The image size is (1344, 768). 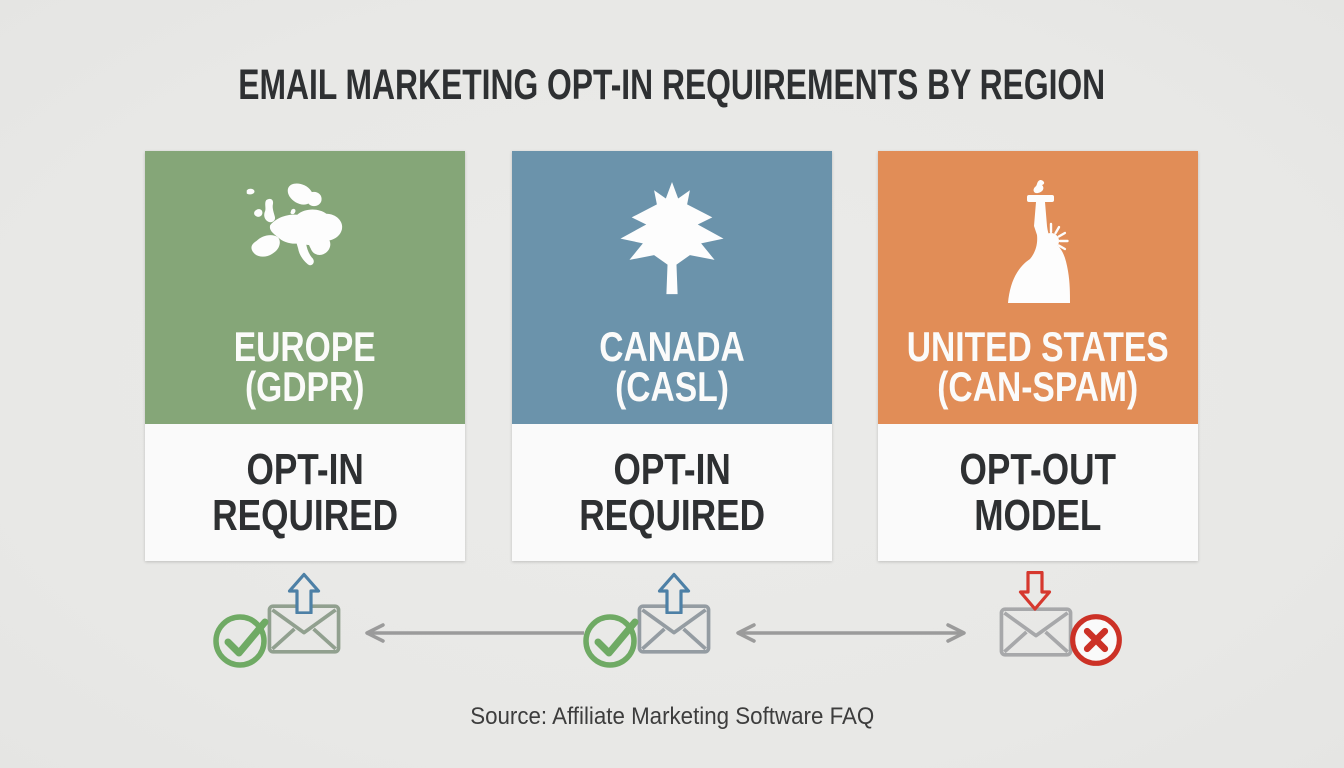 I want to click on region-law: (CAN-SPAM), so click(x=1038, y=386).